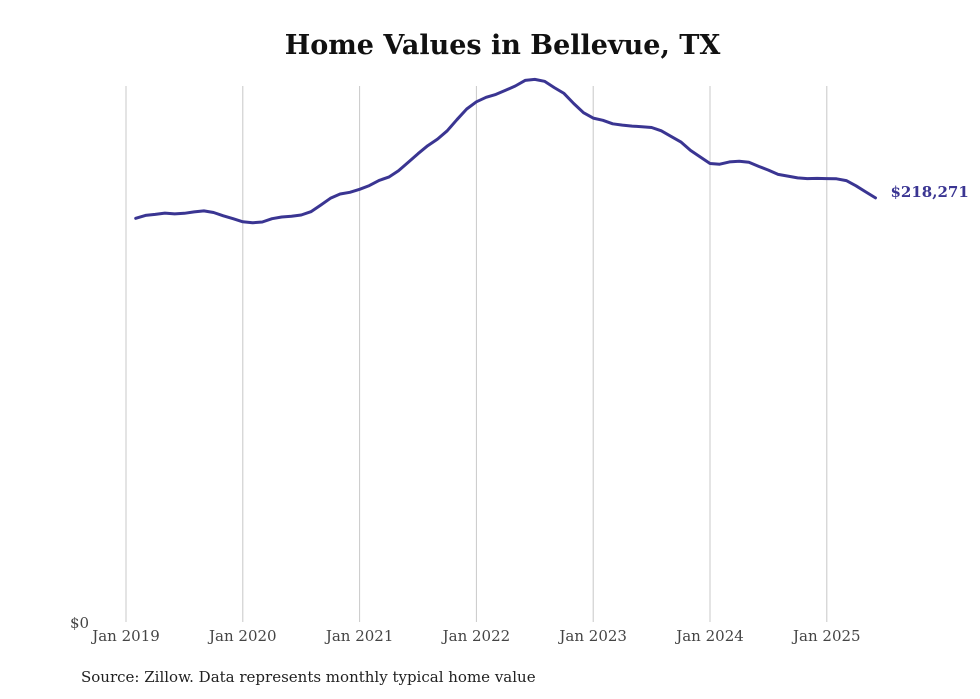 Image resolution: width=980 pixels, height=699 pixels. I want to click on x-tick-label: Jan 2019, so click(125, 636).